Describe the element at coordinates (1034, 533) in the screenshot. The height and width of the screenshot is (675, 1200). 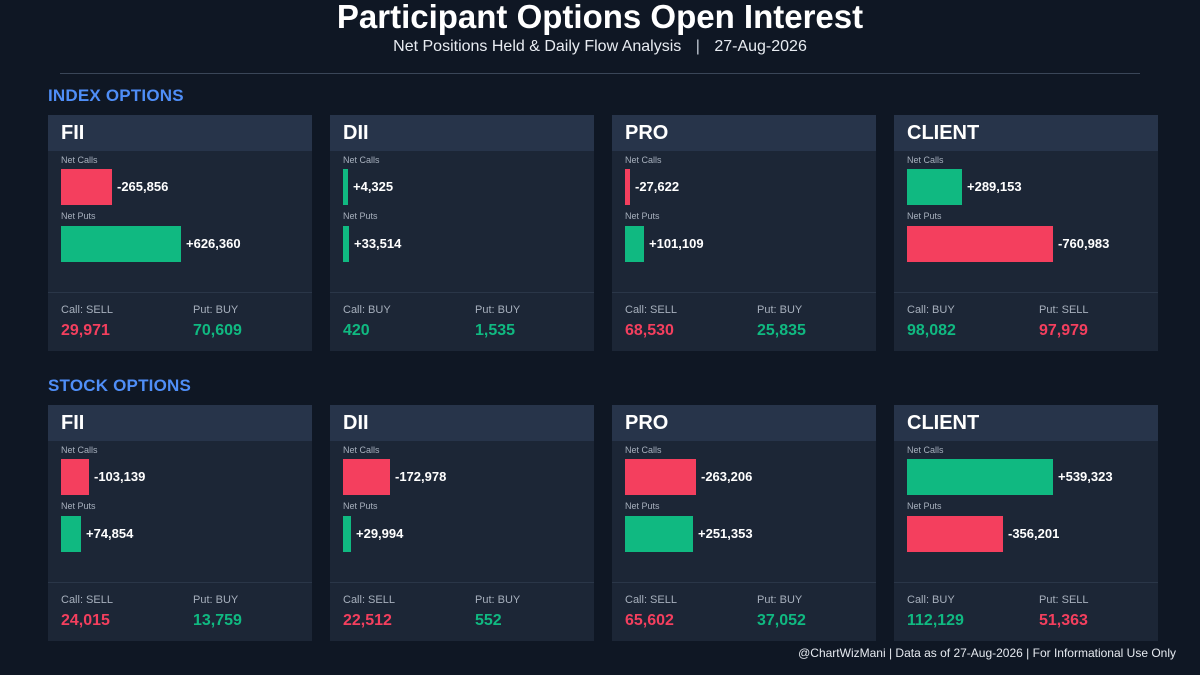
I see `net-puts-value: -356,201` at that location.